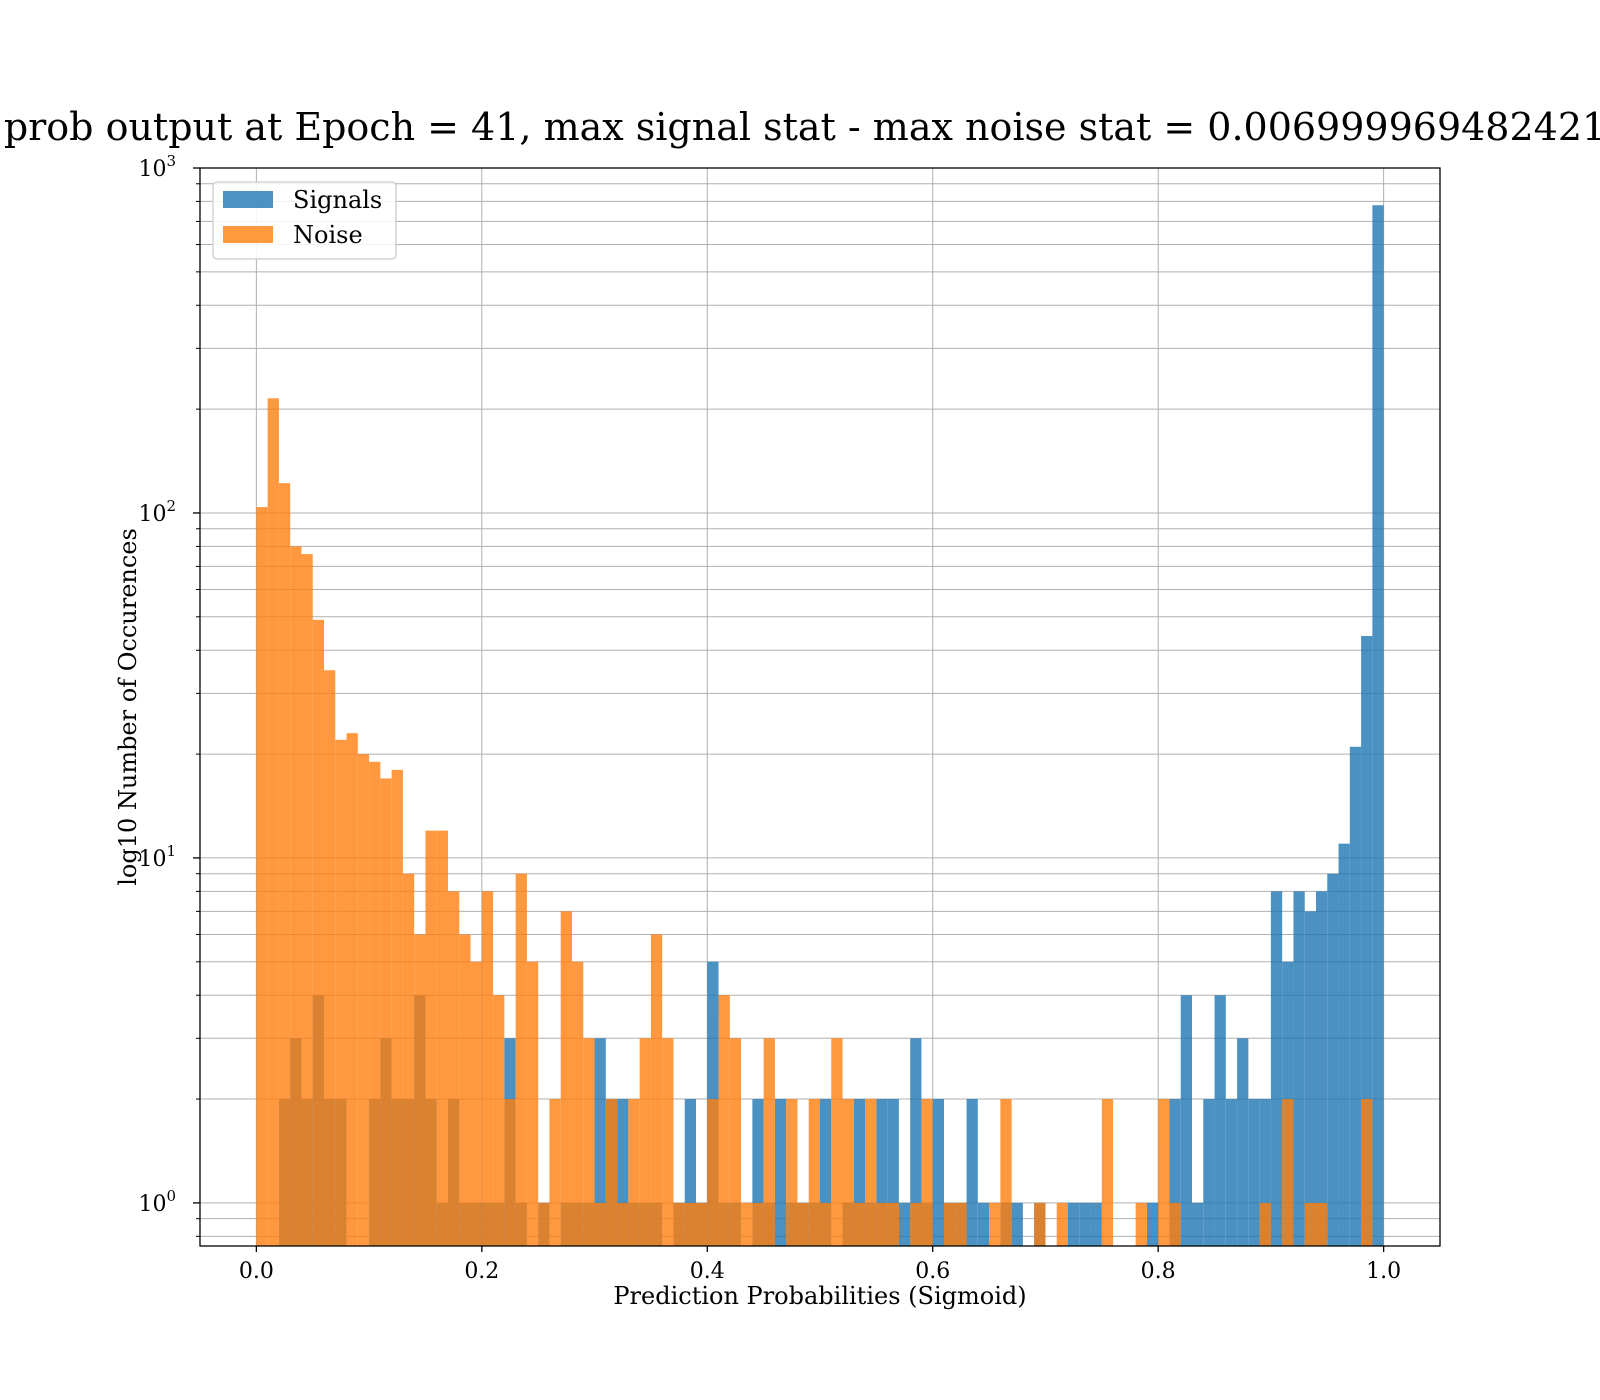 This screenshot has width=1600, height=1400. Describe the element at coordinates (304, 220) in the screenshot. I see `legend: Signals Noise` at that location.